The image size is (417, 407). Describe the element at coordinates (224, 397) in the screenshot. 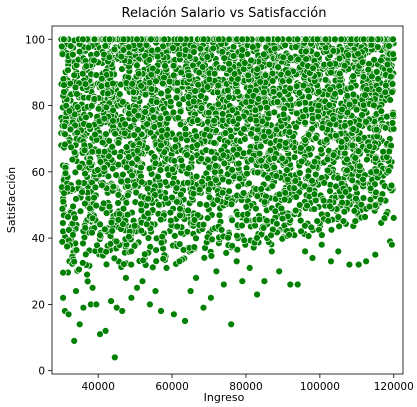

I see `x-axis-label: Ingreso` at that location.